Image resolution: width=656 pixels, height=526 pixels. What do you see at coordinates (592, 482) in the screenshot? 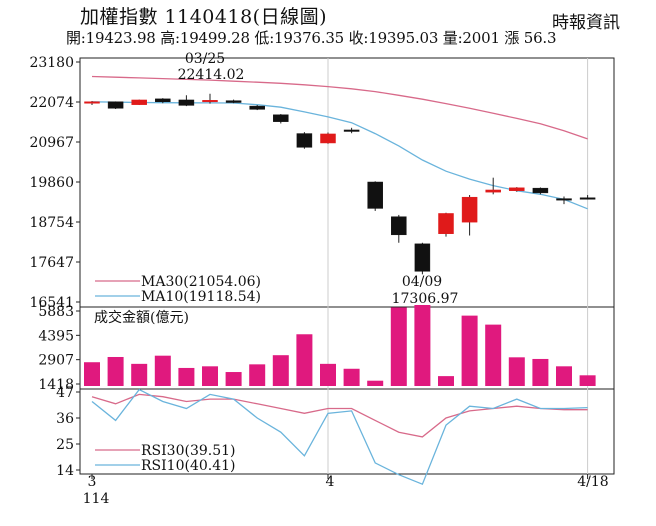
I see `x-tick-label-end: 4/18` at bounding box center [592, 482].